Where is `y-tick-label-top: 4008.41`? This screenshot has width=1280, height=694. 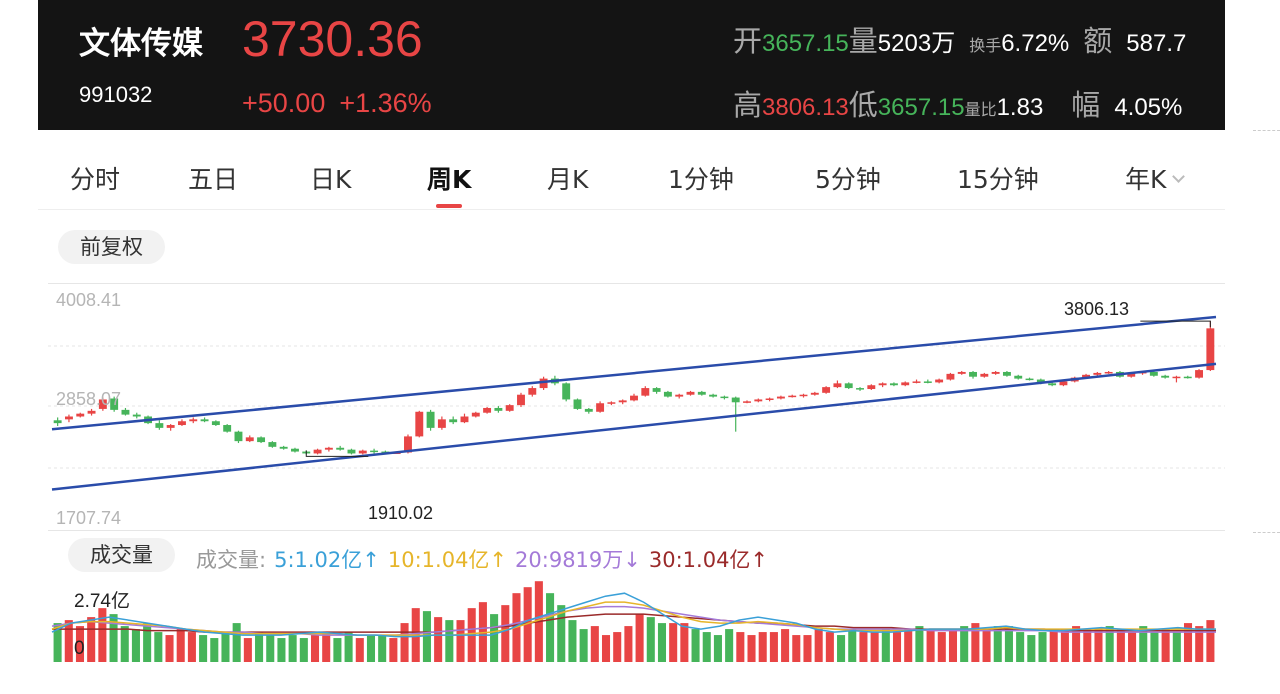 y-tick-label-top: 4008.41 is located at coordinates (89, 300).